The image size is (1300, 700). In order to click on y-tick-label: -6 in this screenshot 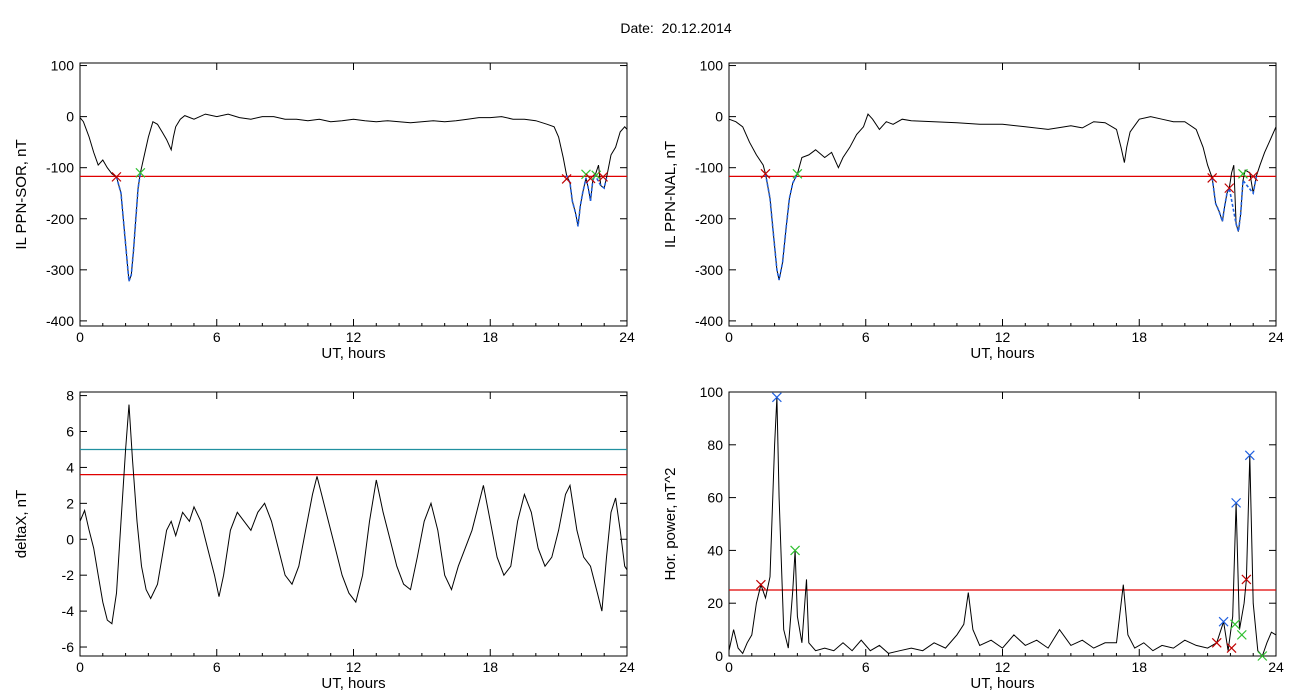, I will do `click(68, 647)`.